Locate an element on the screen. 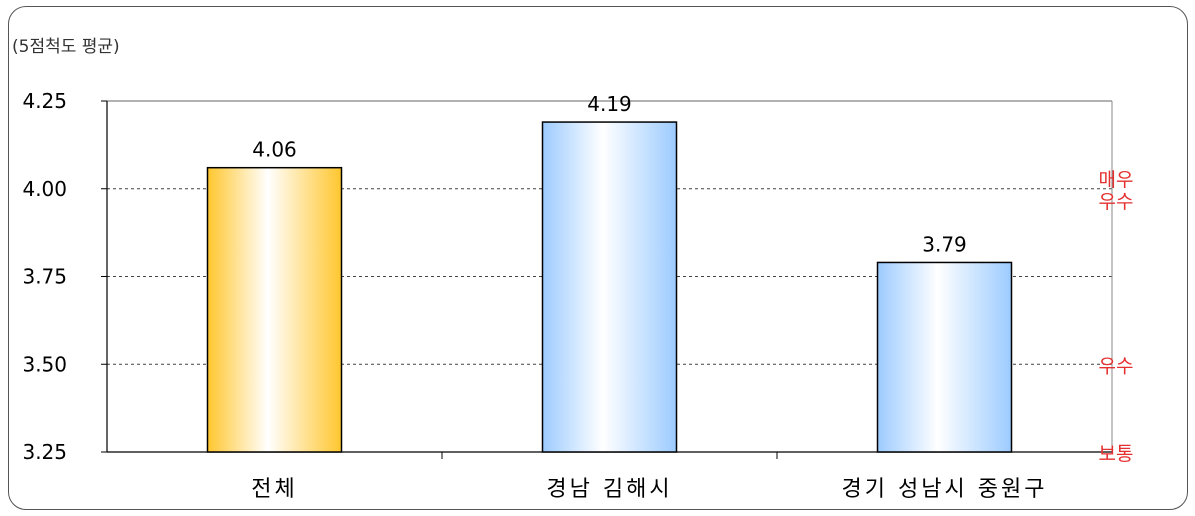 This screenshot has height=516, width=1195. category-label: 경기 성남시 중원구 is located at coordinates (945, 489).